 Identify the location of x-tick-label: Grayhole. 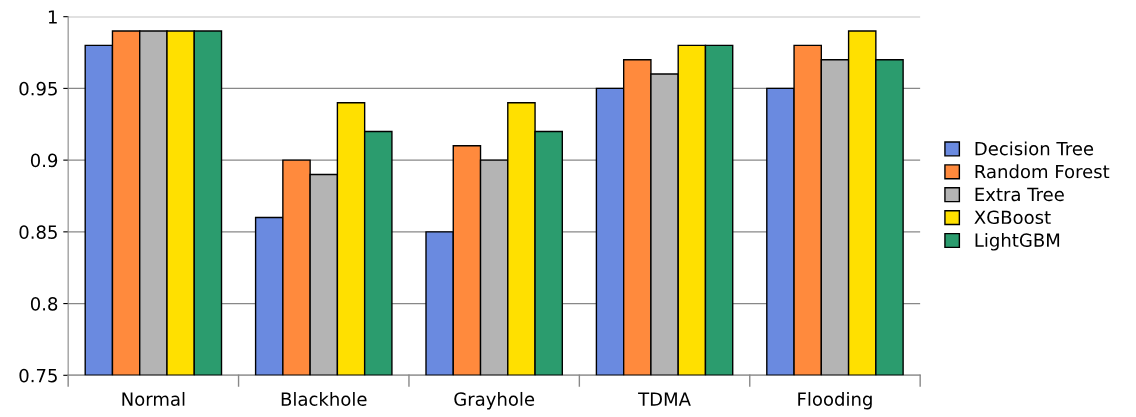
(494, 400).